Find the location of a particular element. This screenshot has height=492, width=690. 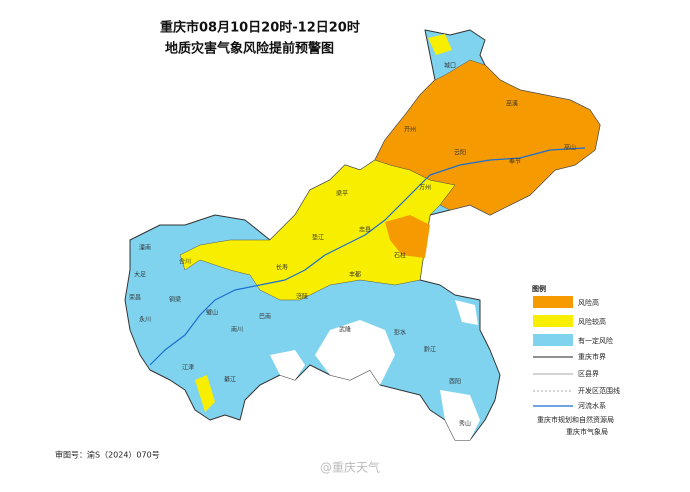

title: 地质灾害气象风险提前预警图 is located at coordinates (249, 49).